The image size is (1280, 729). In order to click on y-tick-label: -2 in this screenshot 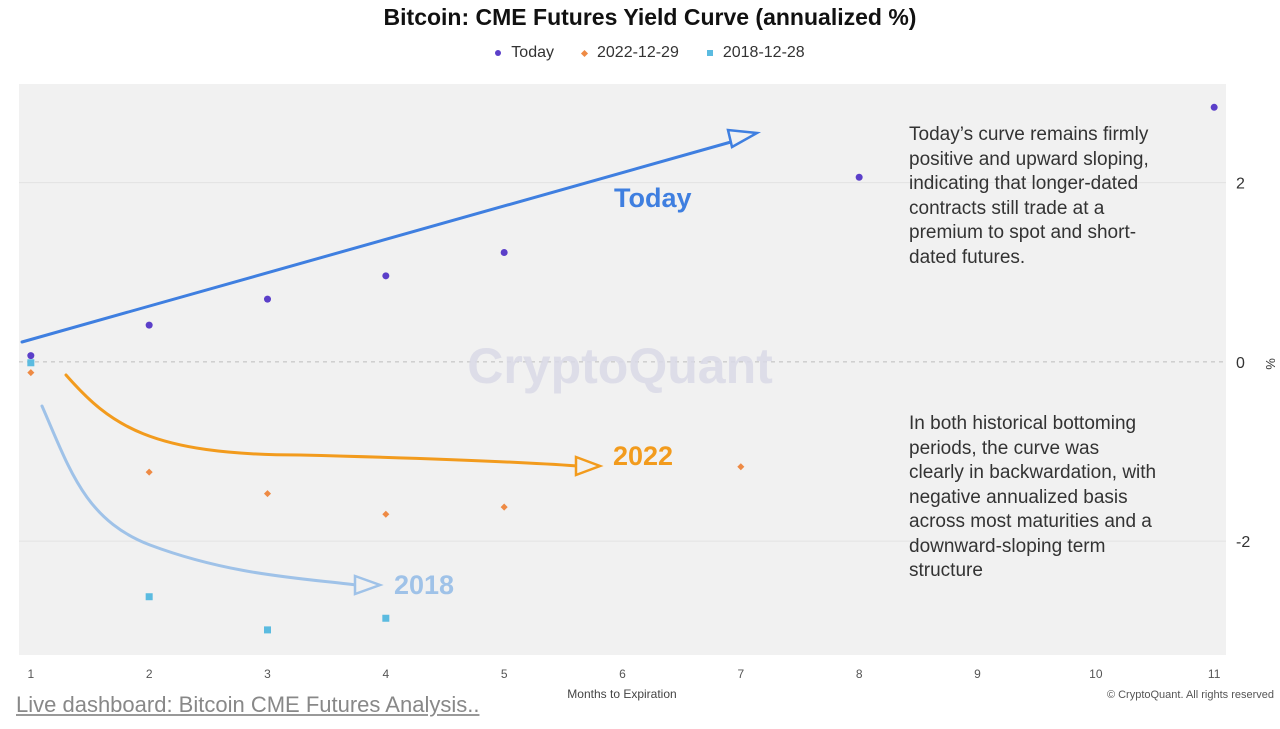, I will do `click(1243, 542)`.